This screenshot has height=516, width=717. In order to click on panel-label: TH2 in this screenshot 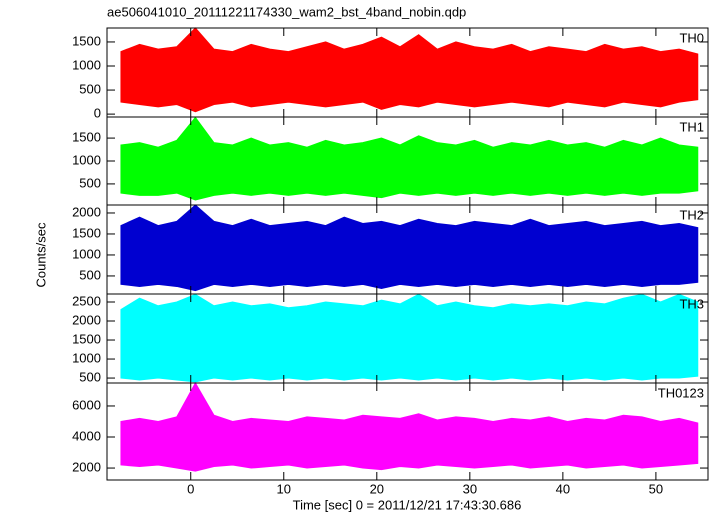, I will do `click(691, 214)`.